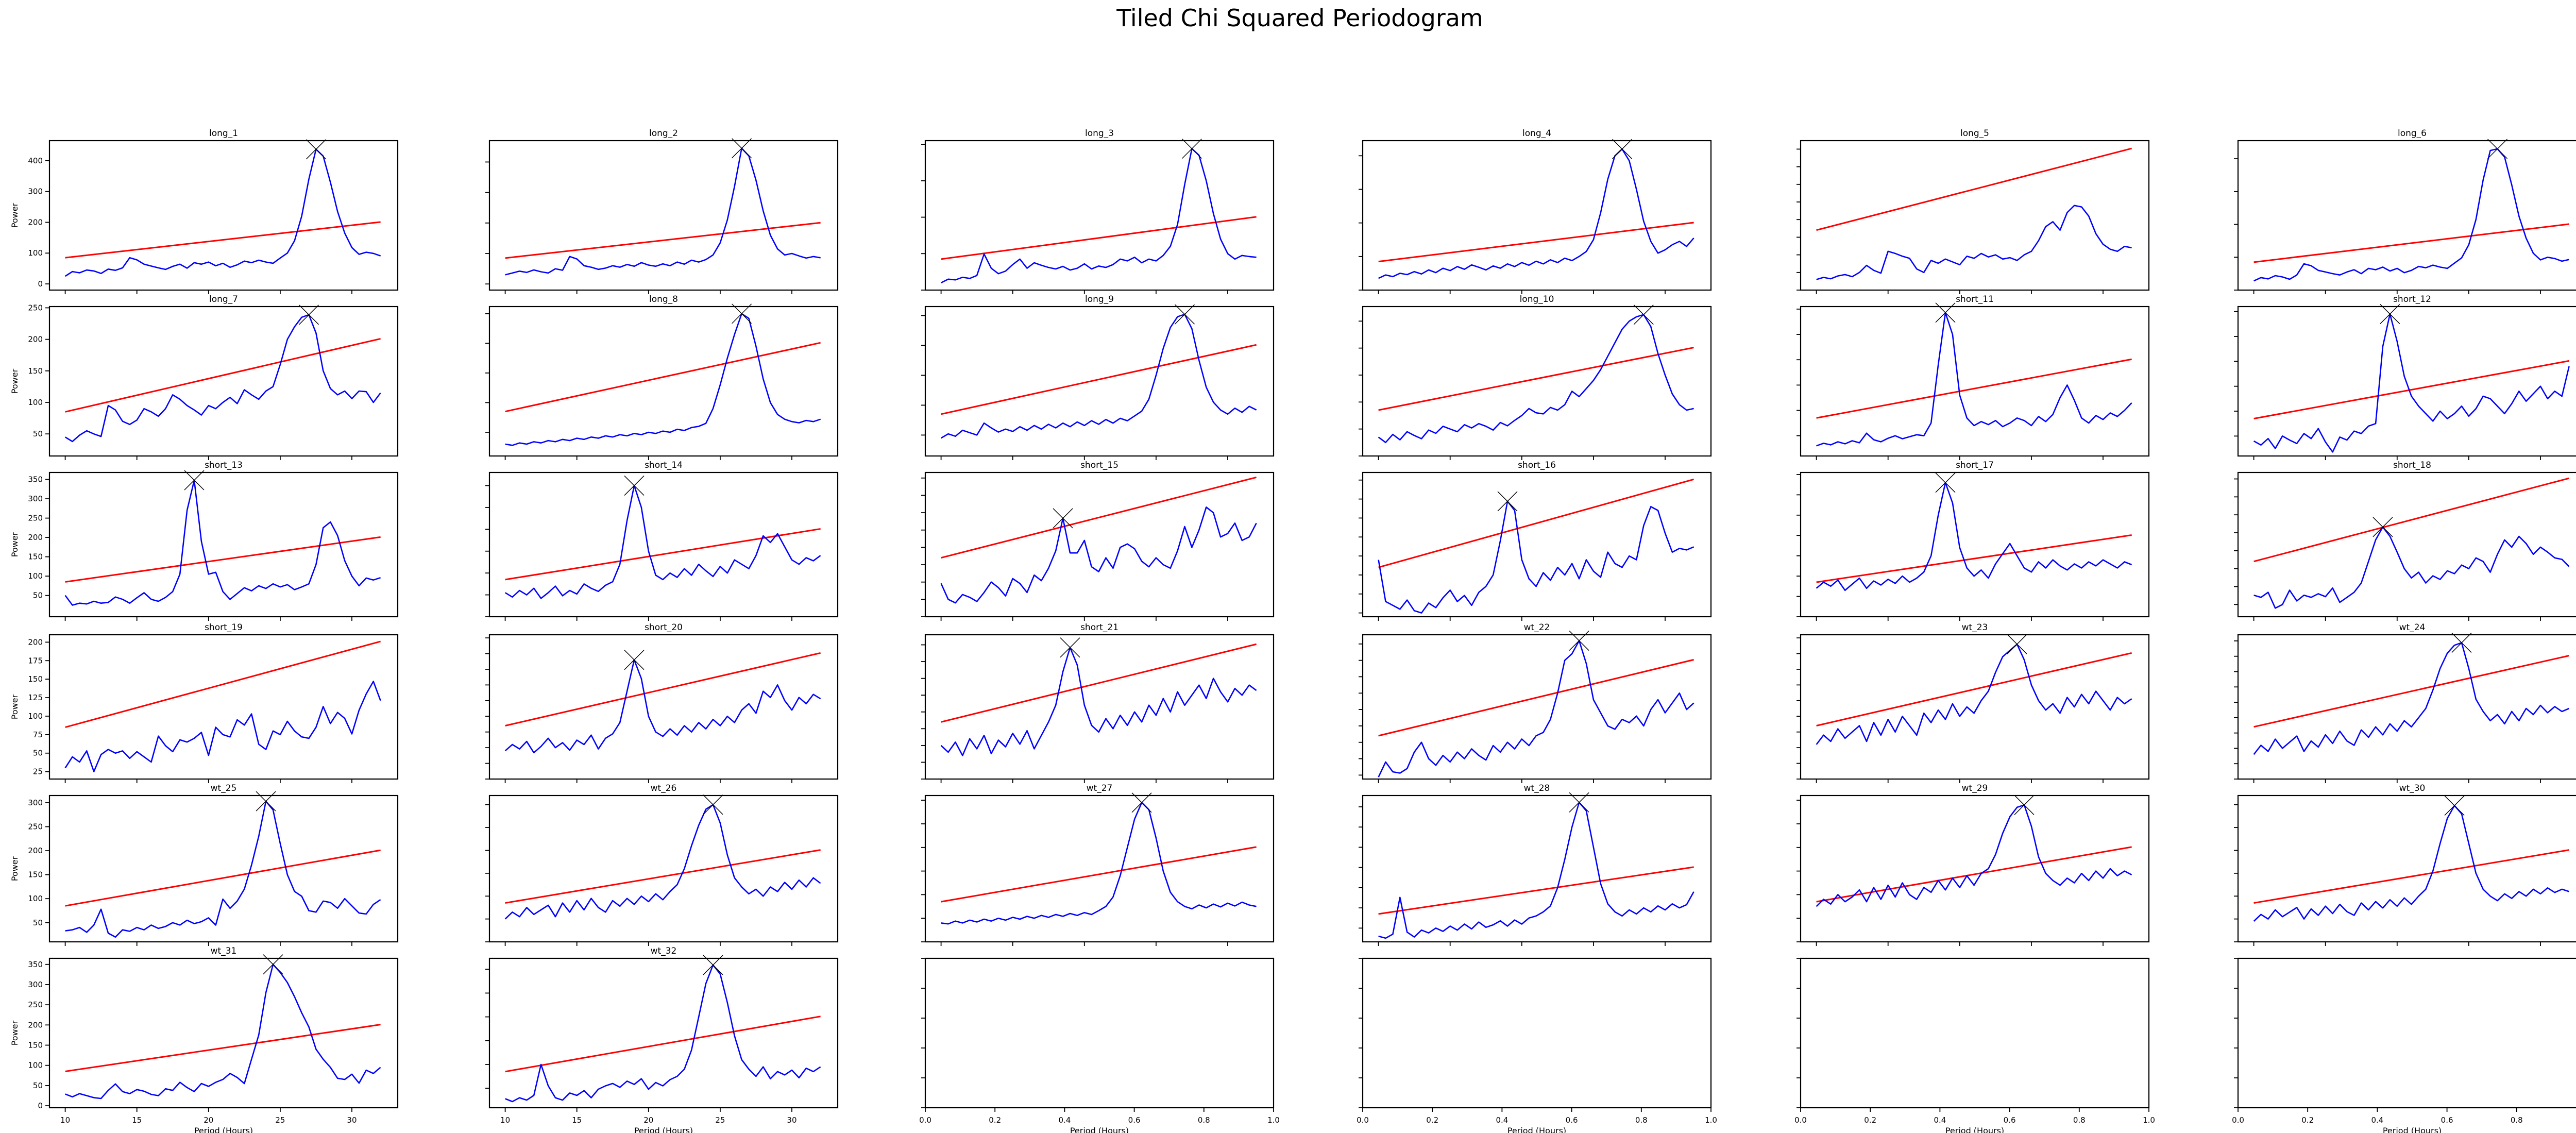 The height and width of the screenshot is (1133, 2576). Describe the element at coordinates (224, 465) in the screenshot. I see `subplot-title: short_13` at that location.